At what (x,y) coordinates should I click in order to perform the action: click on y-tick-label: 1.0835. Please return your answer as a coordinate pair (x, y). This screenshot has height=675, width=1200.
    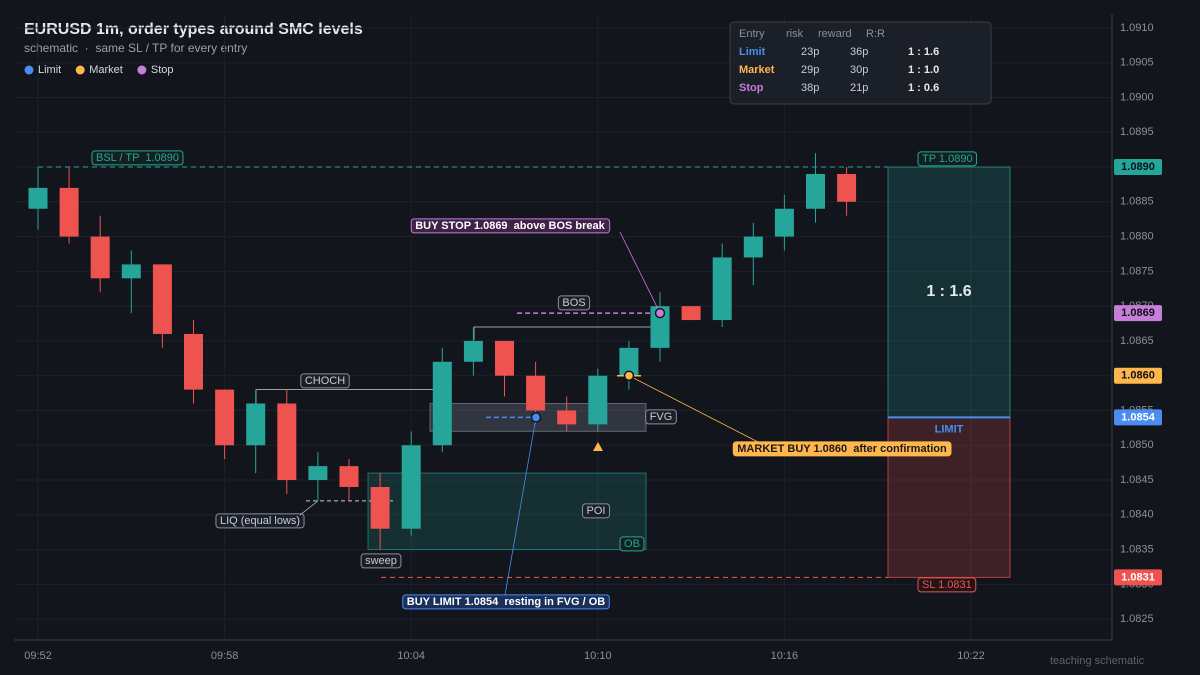
    Looking at the image, I should click on (1137, 549).